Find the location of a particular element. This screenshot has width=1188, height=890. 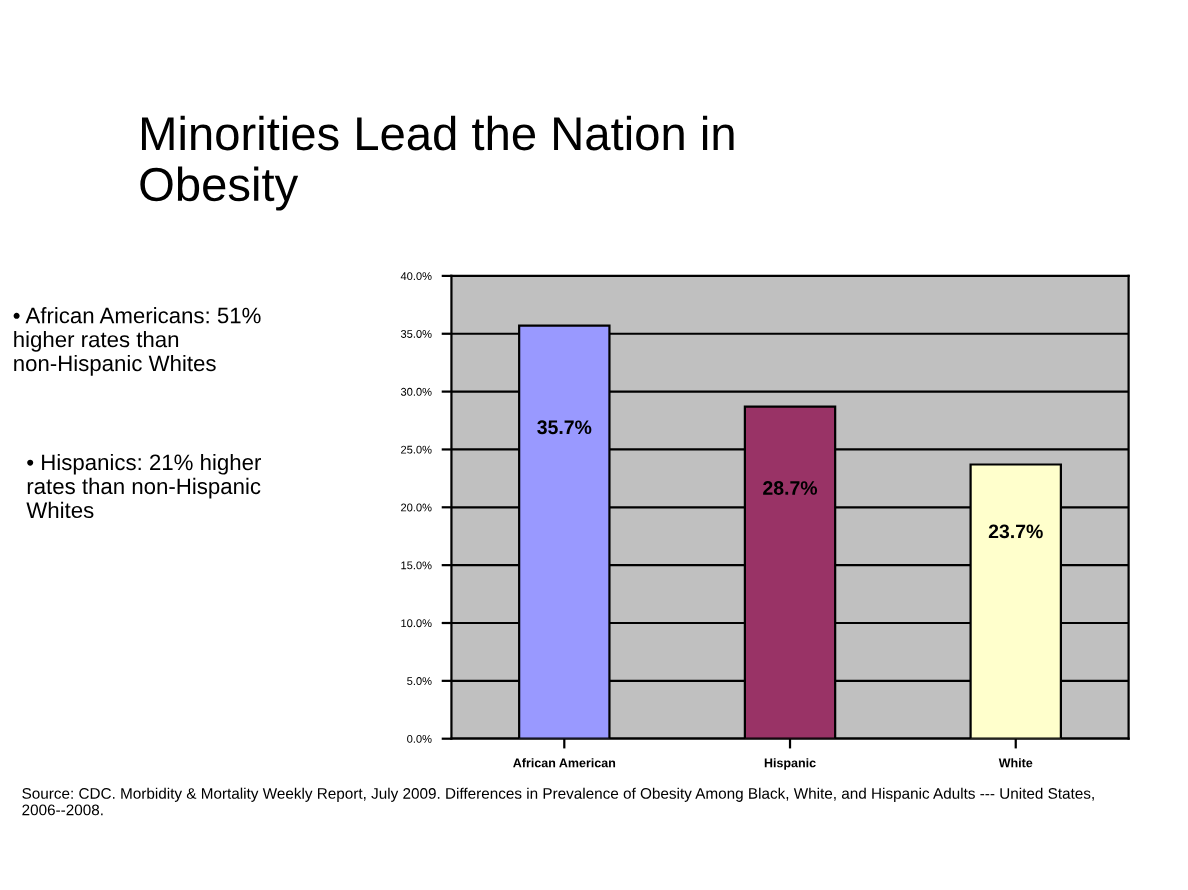

text: • Hispanics: 21% higher rates than non-Hispanic Whites is located at coordinates (143, 486).